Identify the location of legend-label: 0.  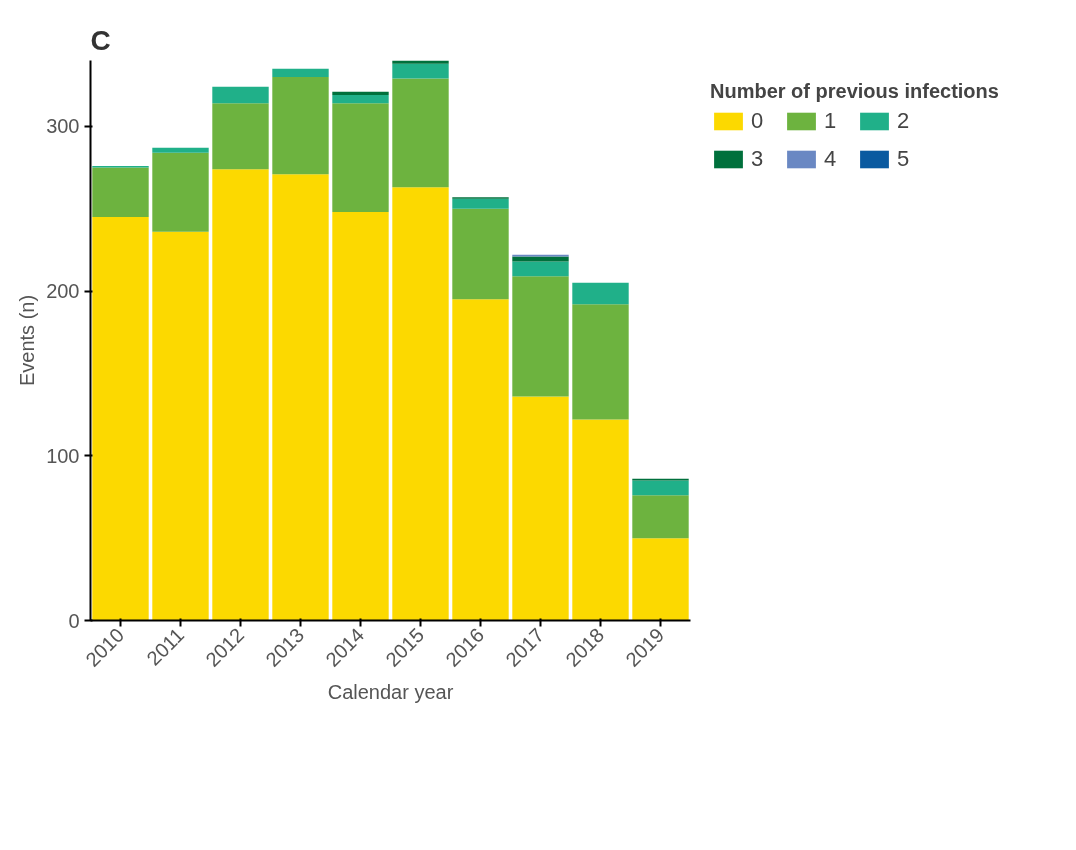
(758, 121).